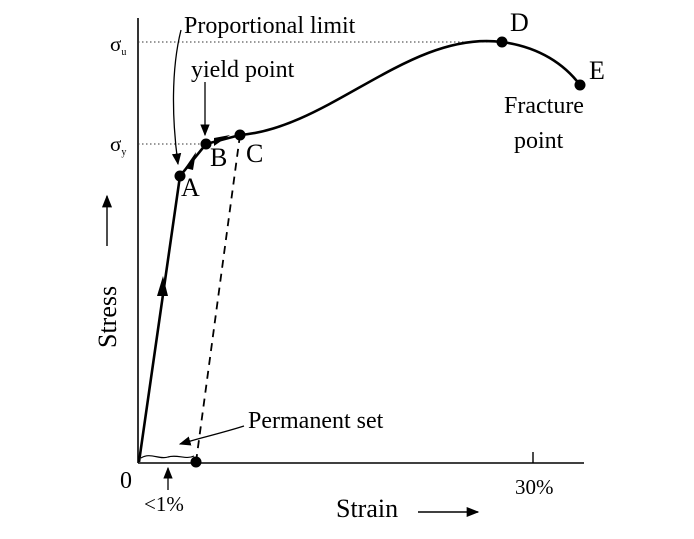 The height and width of the screenshot is (539, 694). What do you see at coordinates (519, 22) in the screenshot?
I see `point-d-label: D` at bounding box center [519, 22].